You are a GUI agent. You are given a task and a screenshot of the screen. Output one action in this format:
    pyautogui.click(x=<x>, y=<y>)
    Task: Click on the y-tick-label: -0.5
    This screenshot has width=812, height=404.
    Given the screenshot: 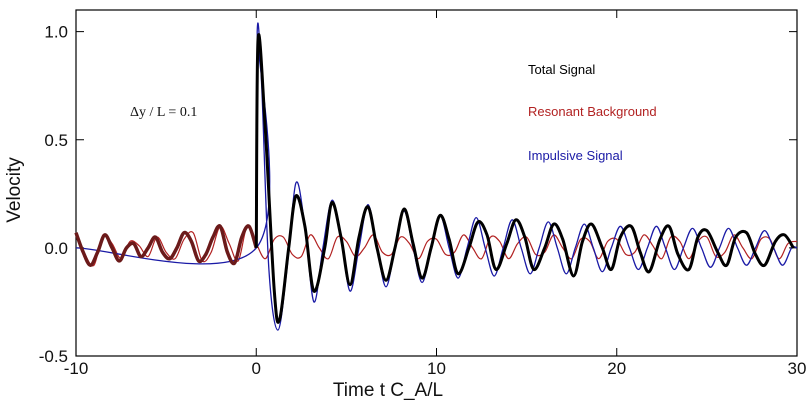 What is the action you would take?
    pyautogui.click(x=53, y=356)
    